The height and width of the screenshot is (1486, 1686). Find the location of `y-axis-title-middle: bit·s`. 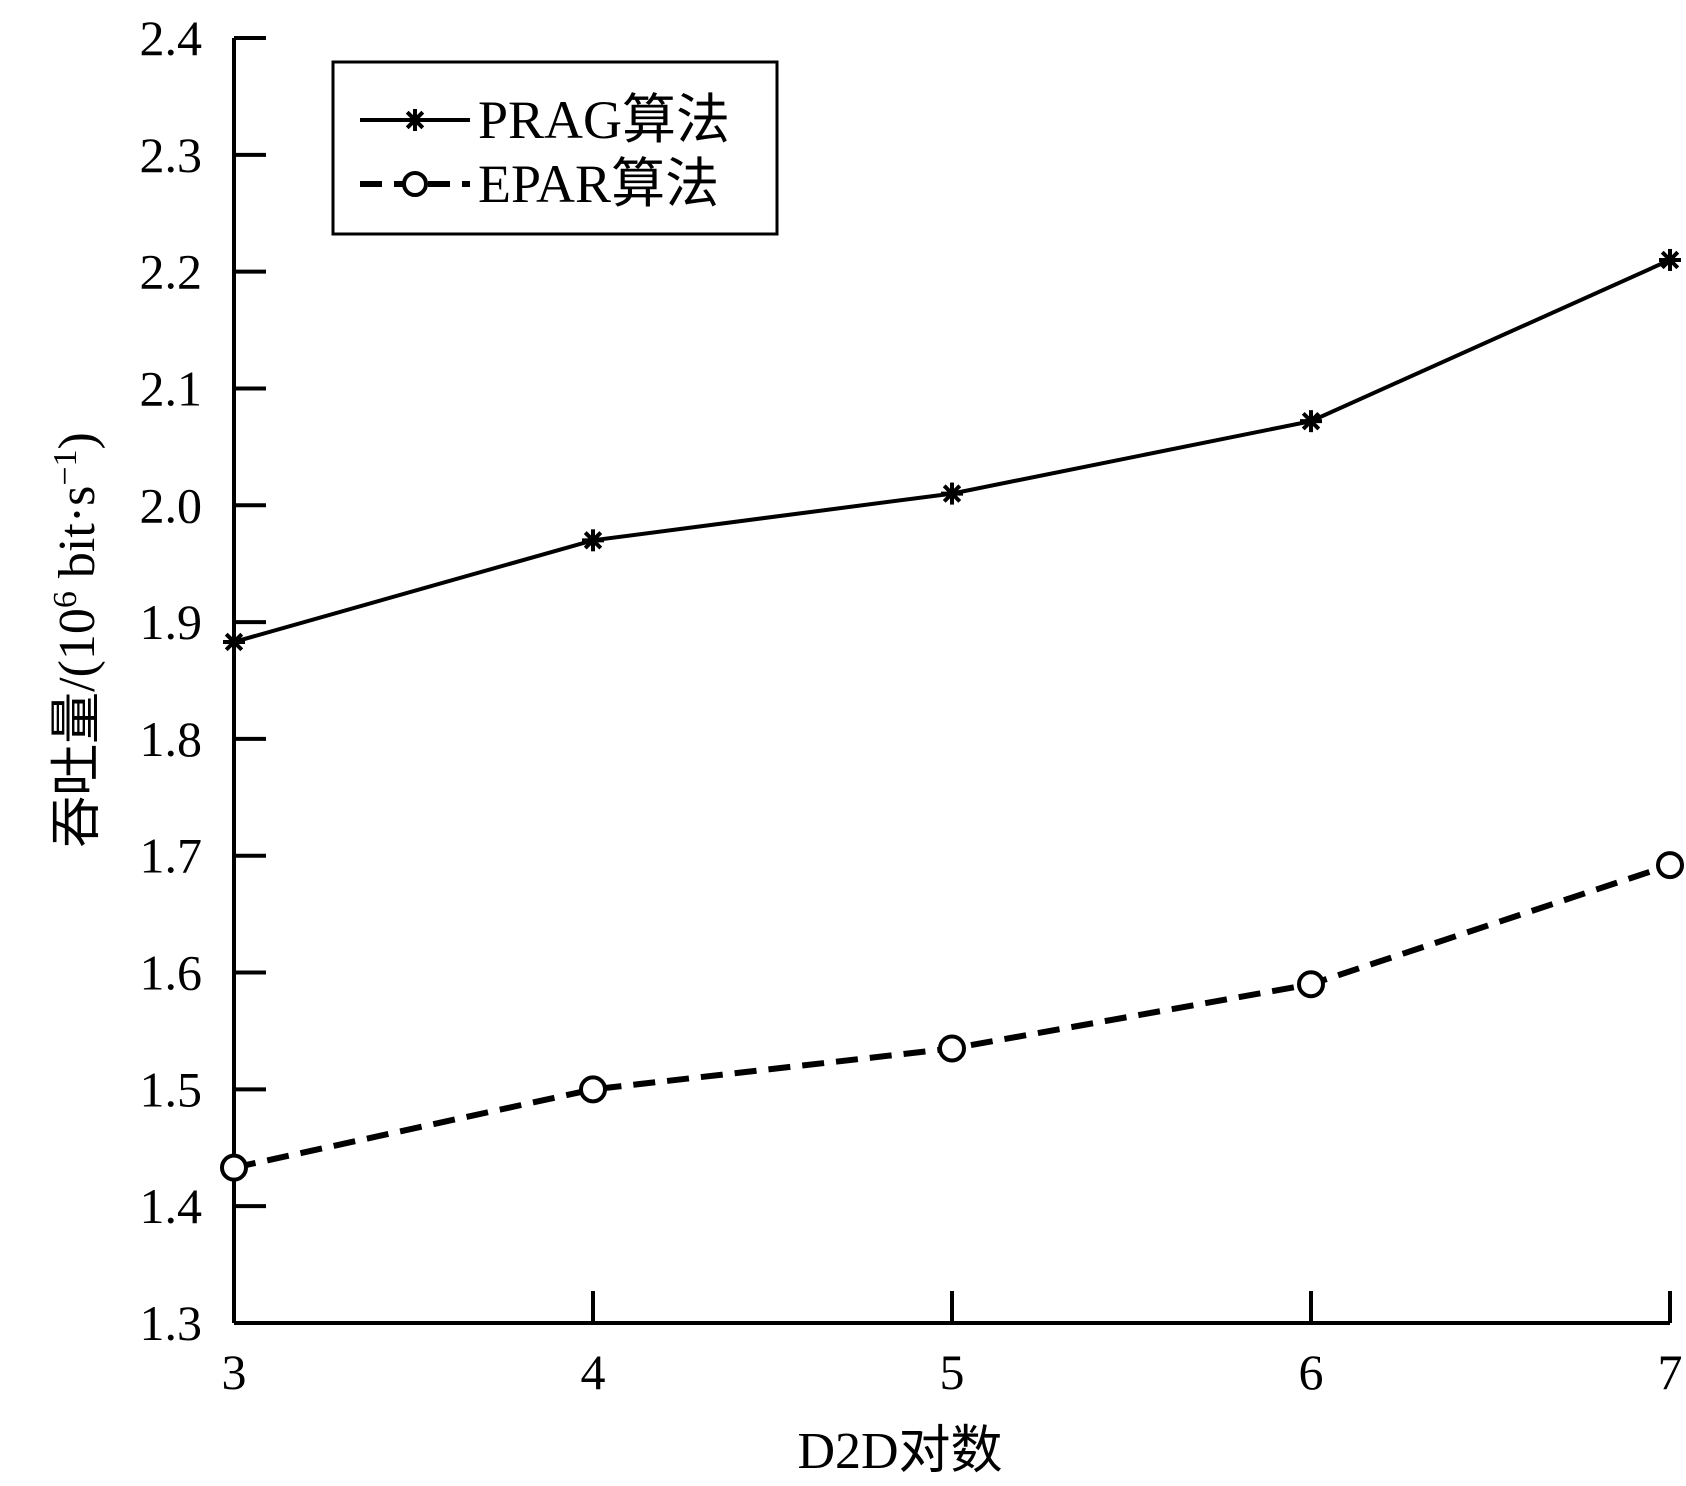

y-axis-title-middle: bit·s is located at coordinates (77, 538).